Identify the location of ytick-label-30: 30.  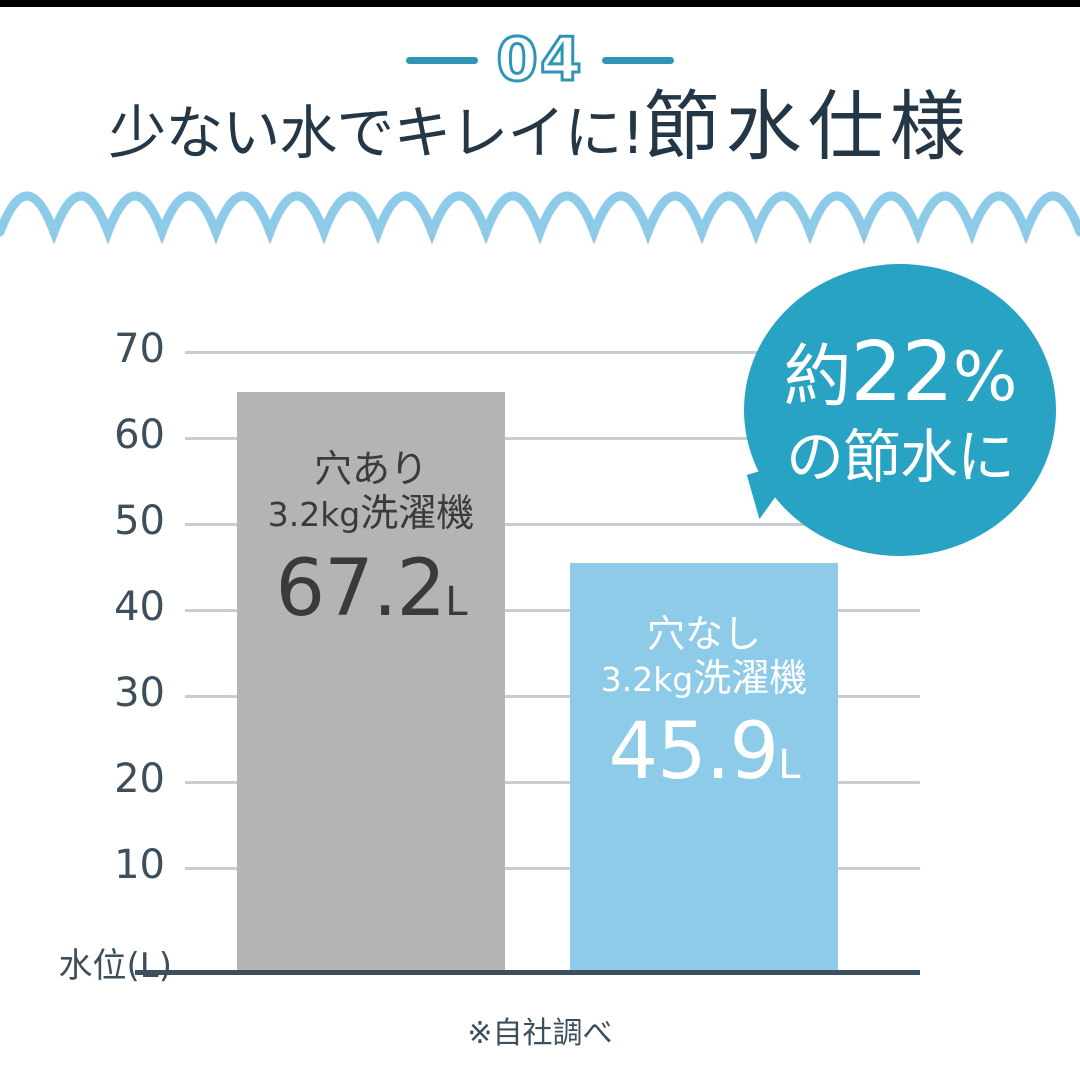
(139, 693).